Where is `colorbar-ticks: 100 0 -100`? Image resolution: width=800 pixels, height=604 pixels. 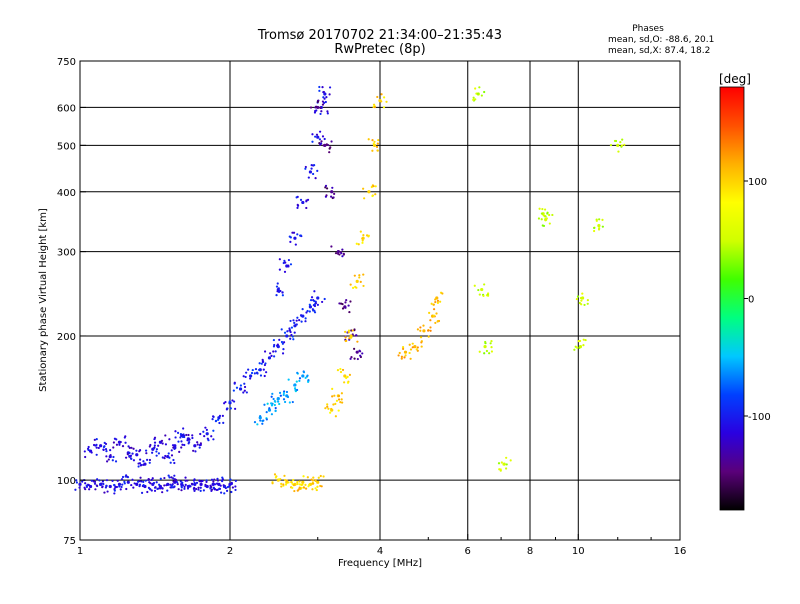 colorbar-ticks: 100 0 -100 is located at coordinates (757, 300).